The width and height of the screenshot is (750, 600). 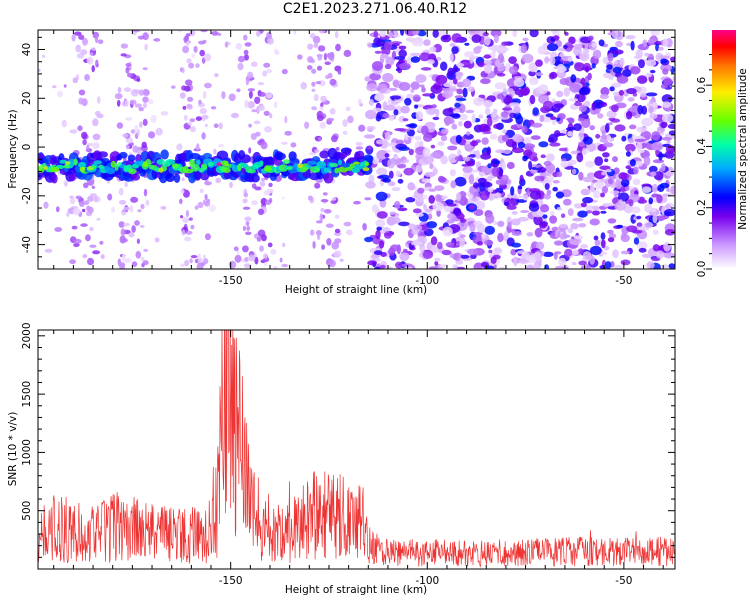 I want to click on heatmap-cell-1956, so click(x=310, y=198).